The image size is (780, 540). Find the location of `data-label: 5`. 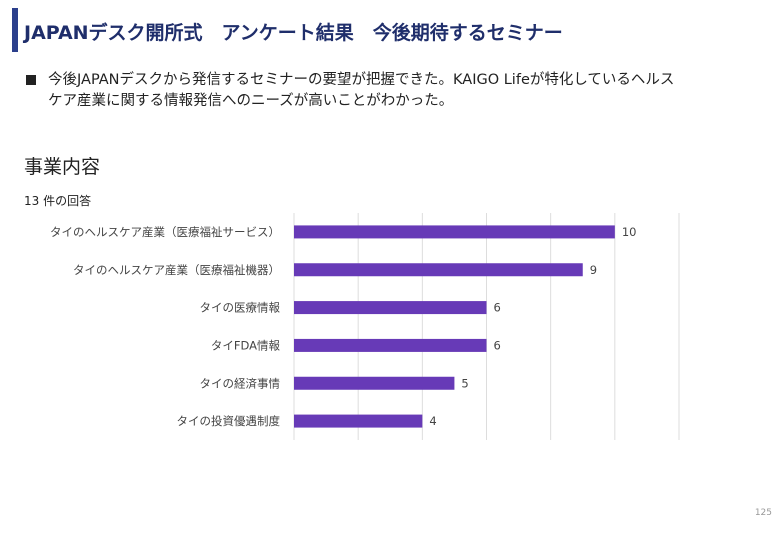

data-label: 5 is located at coordinates (464, 383).